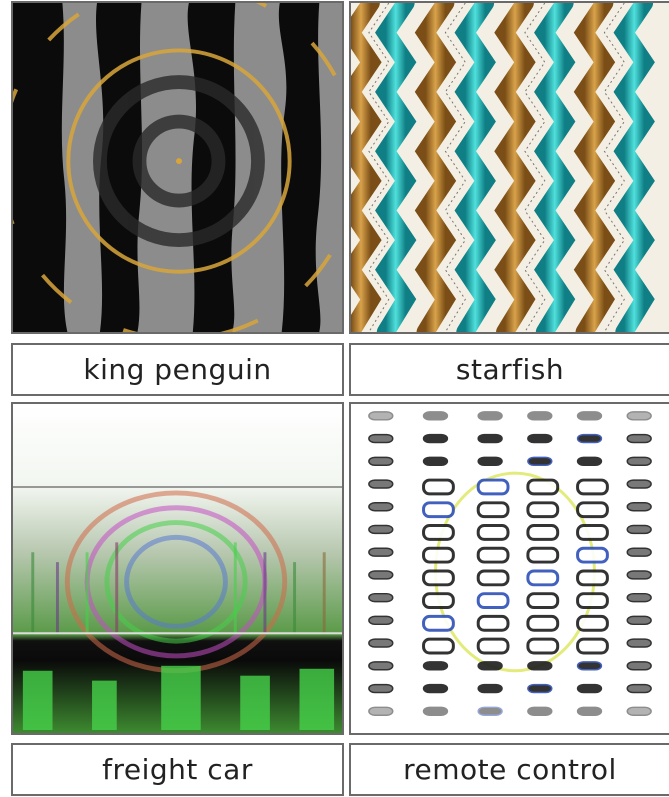  I want to click on freight-car-label: freight car, so click(177, 769).